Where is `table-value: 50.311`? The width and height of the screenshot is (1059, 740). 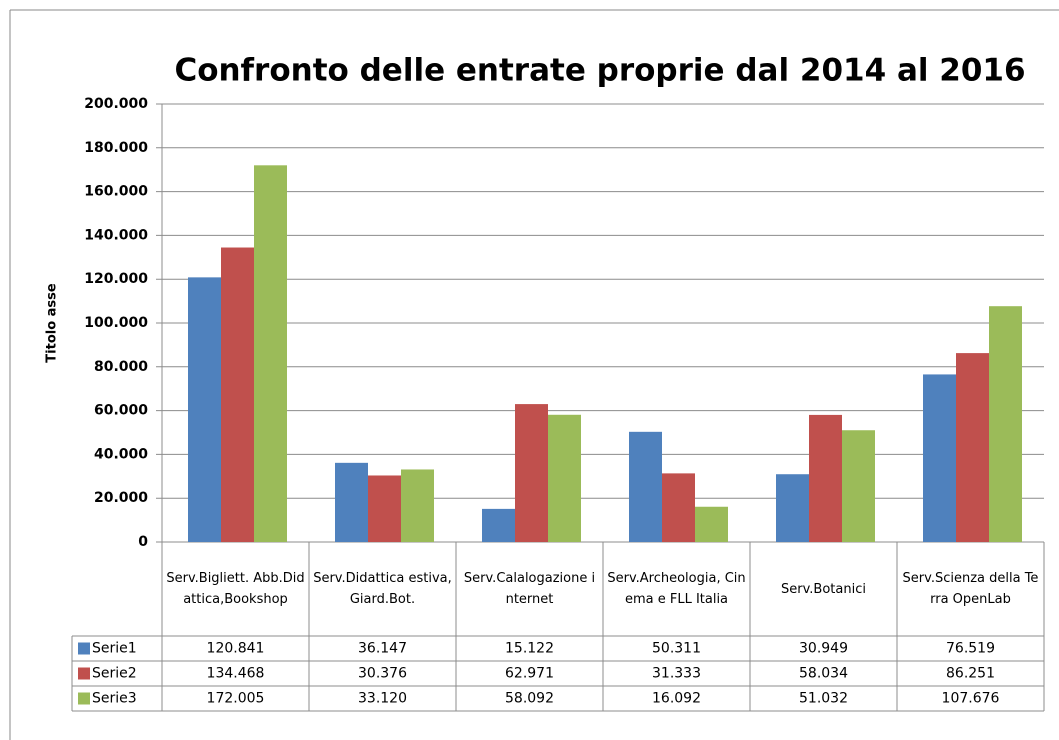
table-value: 50.311 is located at coordinates (676, 649).